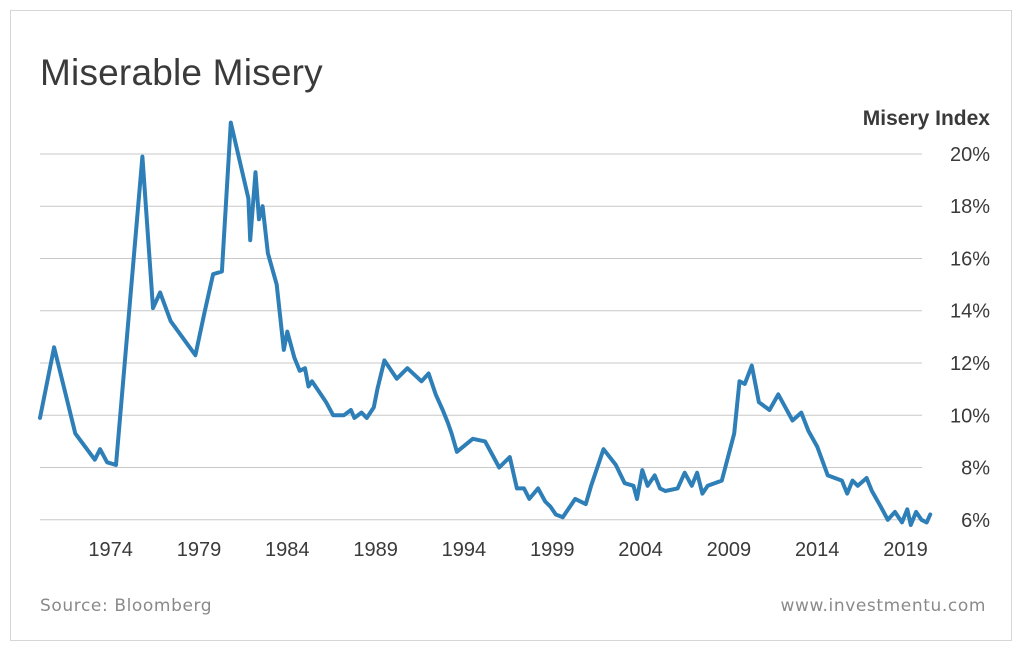 Image resolution: width=1024 pixels, height=653 pixels. I want to click on x-tick-label: 1974, so click(110, 550).